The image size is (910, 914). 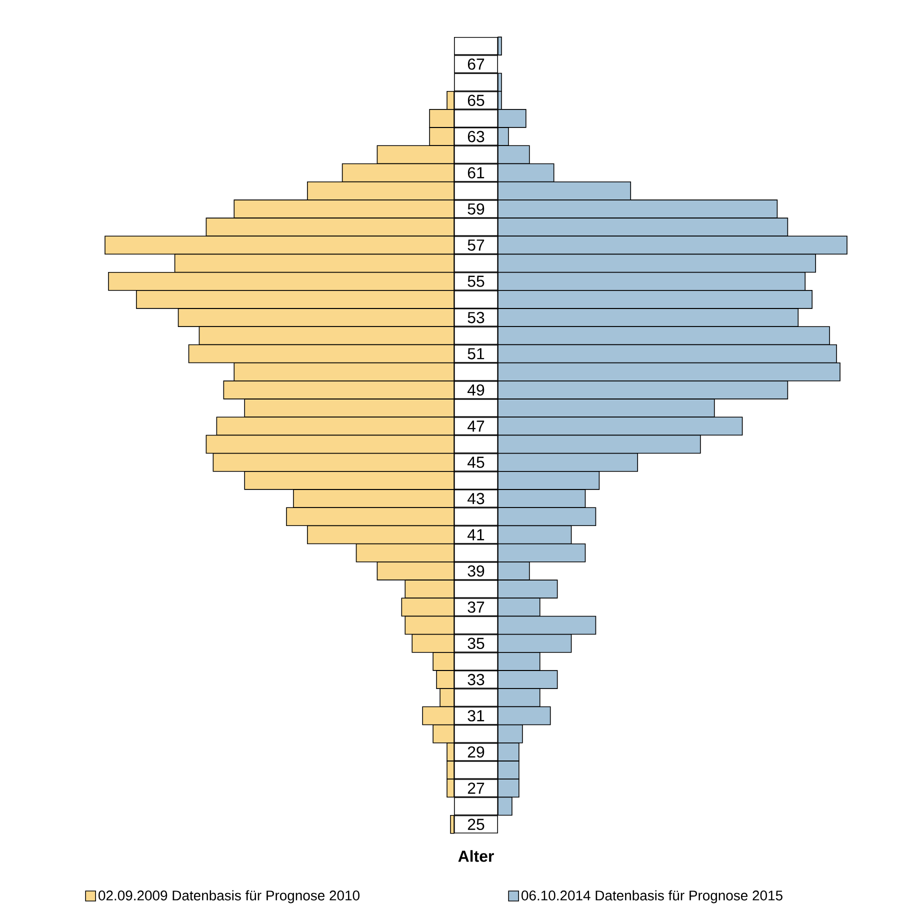 What do you see at coordinates (476, 680) in the screenshot?
I see `y-tick-label: 33` at bounding box center [476, 680].